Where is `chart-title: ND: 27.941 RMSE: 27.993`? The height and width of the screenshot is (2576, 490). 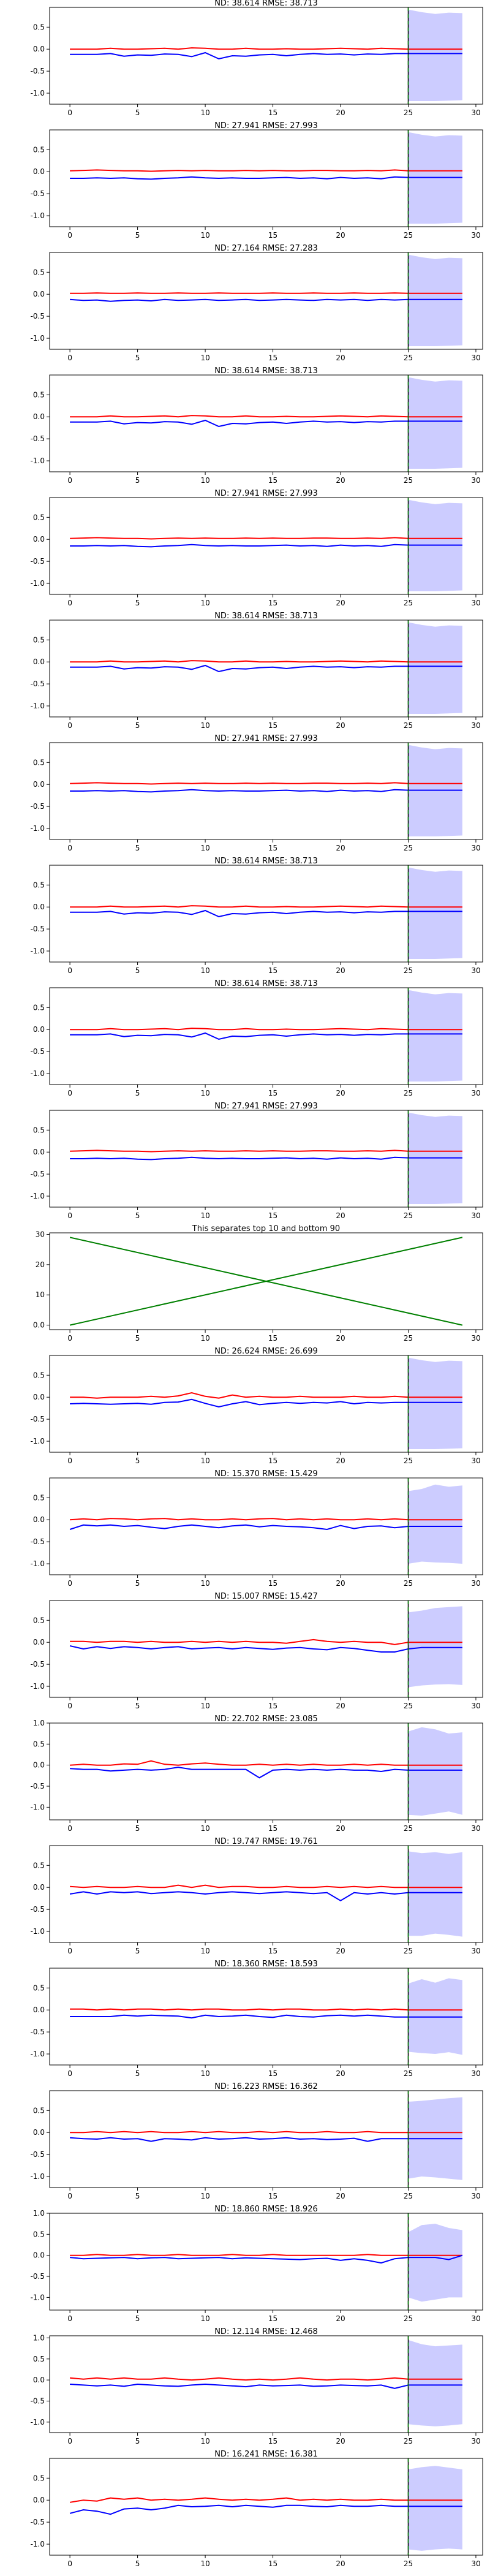 chart-title: ND: 27.941 RMSE: 27.993 is located at coordinates (266, 1106).